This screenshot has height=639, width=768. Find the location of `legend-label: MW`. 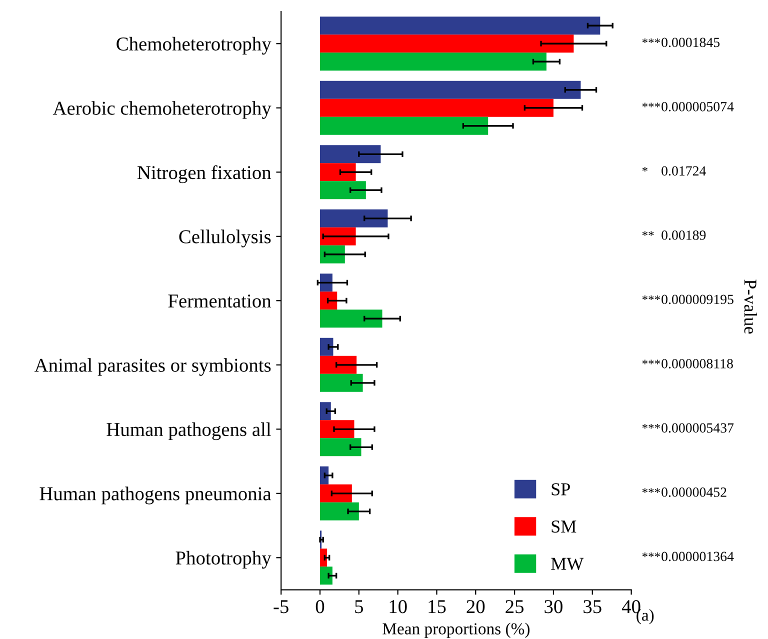

legend-label: MW is located at coordinates (567, 564).